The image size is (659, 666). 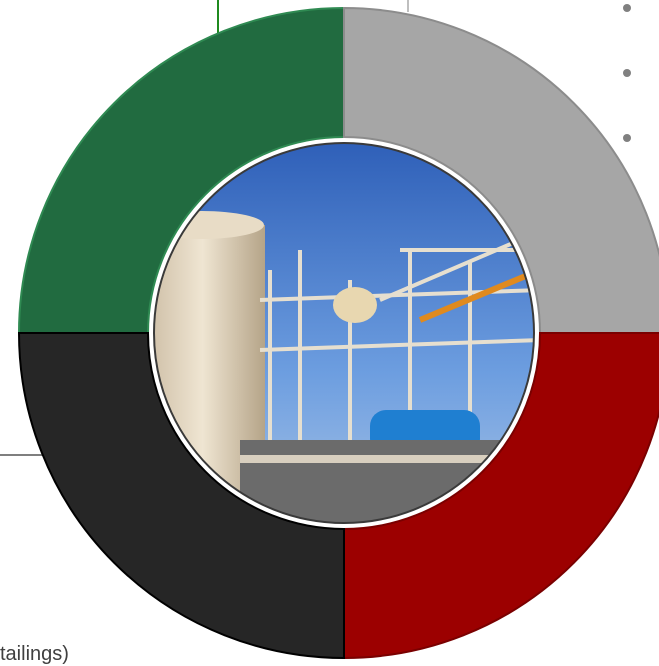 What do you see at coordinates (34, 654) in the screenshot?
I see `caption: tailings)` at bounding box center [34, 654].